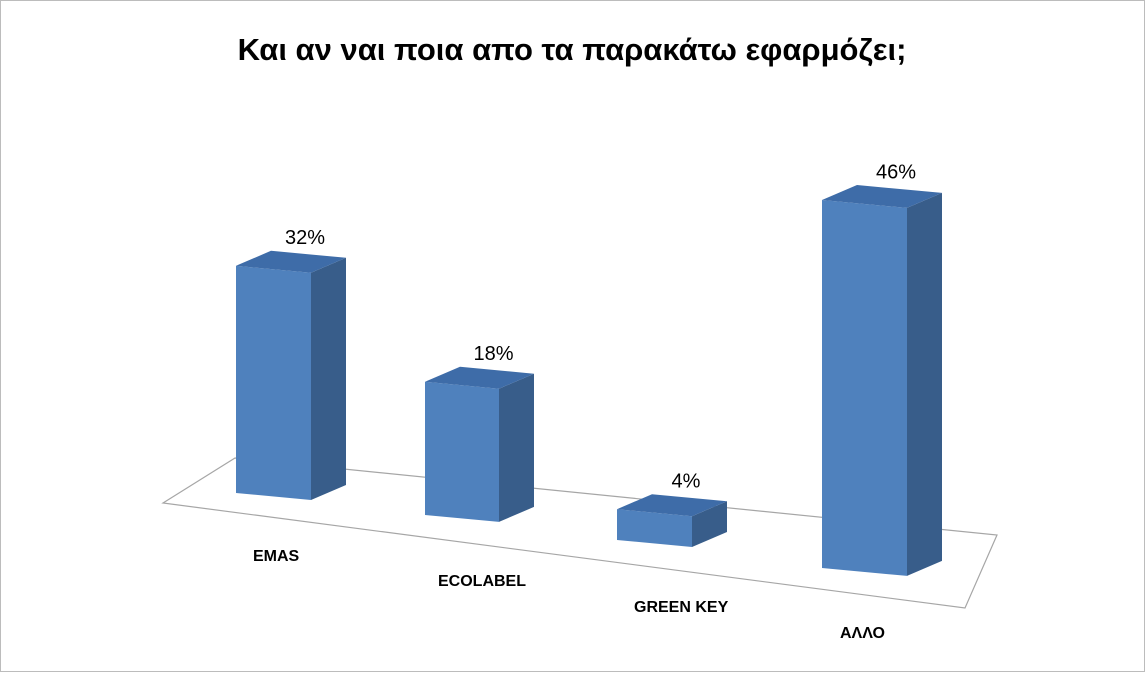 The width and height of the screenshot is (1145, 677). What do you see at coordinates (305, 238) in the screenshot?
I see `data-label: 32%` at bounding box center [305, 238].